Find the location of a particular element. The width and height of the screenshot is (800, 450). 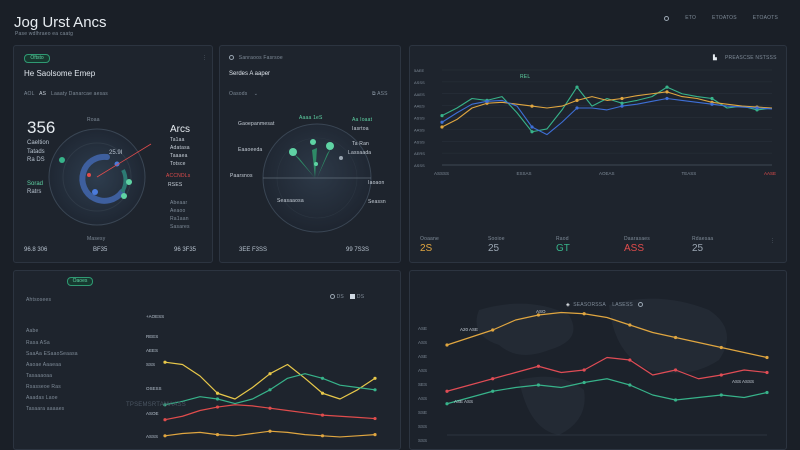

y-tick-label: AERS is located at coordinates (419, 153).